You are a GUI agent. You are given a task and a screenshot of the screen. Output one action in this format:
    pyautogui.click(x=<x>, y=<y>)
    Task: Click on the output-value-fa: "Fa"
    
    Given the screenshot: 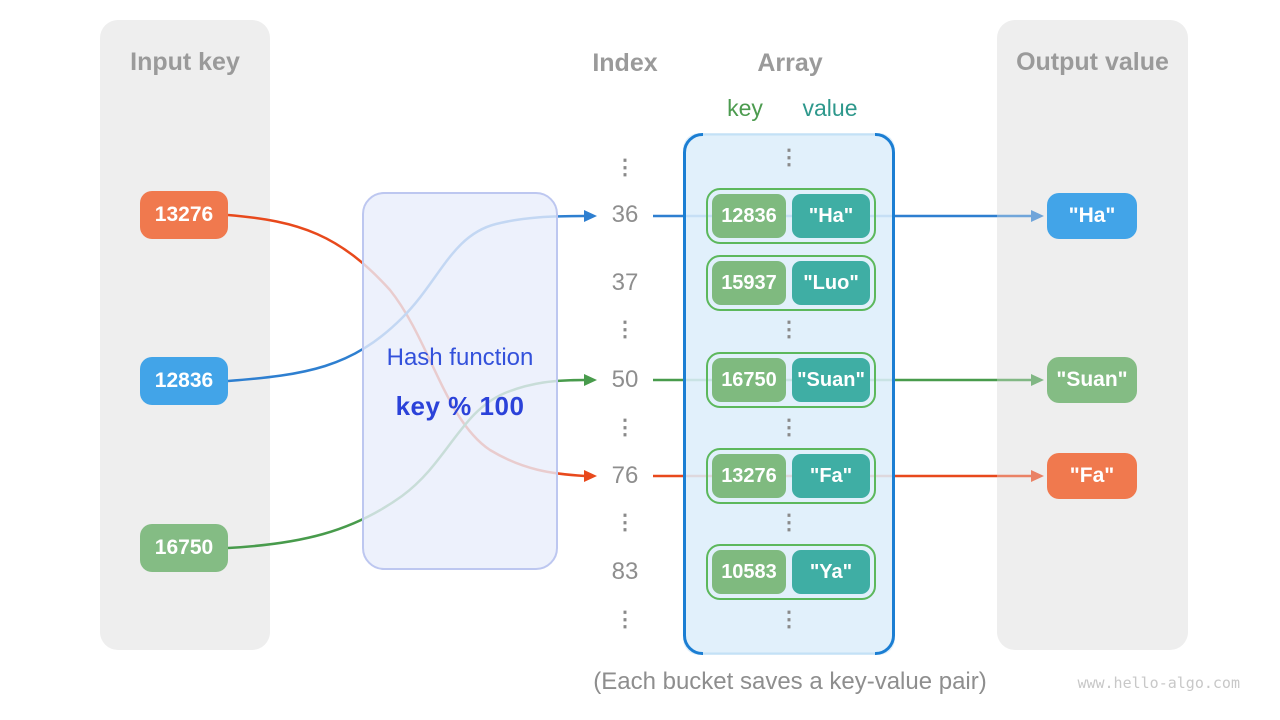 What is the action you would take?
    pyautogui.click(x=1092, y=476)
    